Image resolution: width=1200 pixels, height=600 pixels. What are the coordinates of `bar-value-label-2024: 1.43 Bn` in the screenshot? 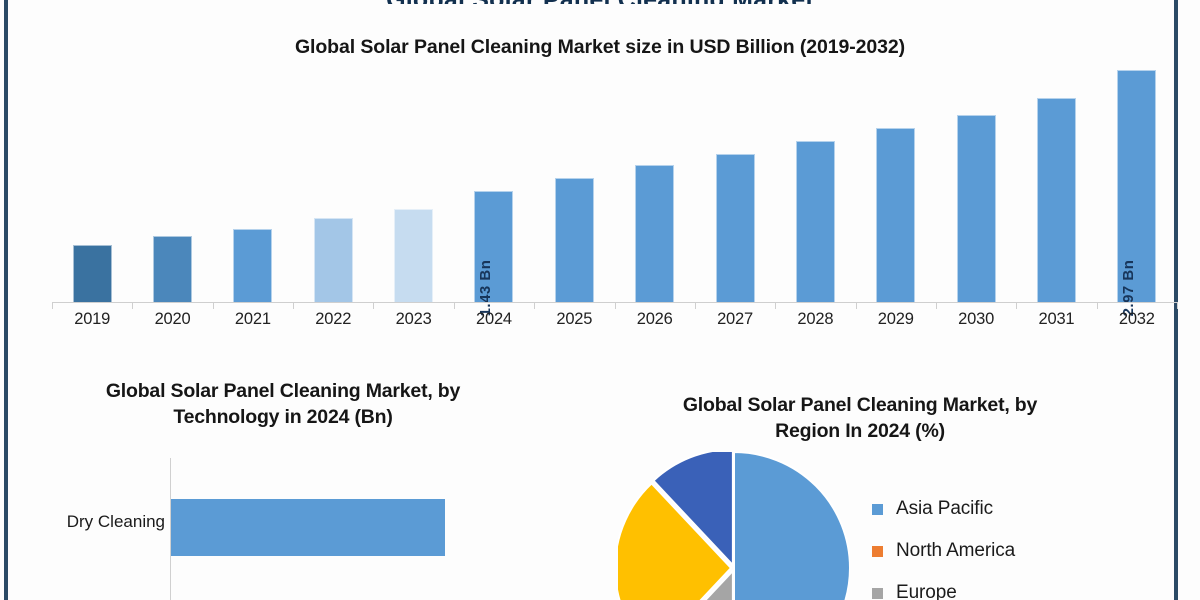 It's located at (485, 288).